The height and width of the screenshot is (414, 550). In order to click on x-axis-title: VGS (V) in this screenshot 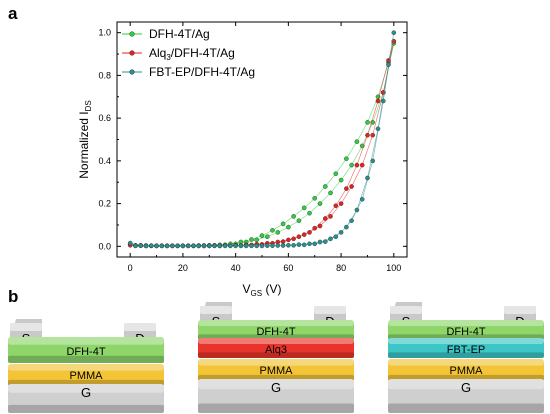, I will do `click(262, 290)`.